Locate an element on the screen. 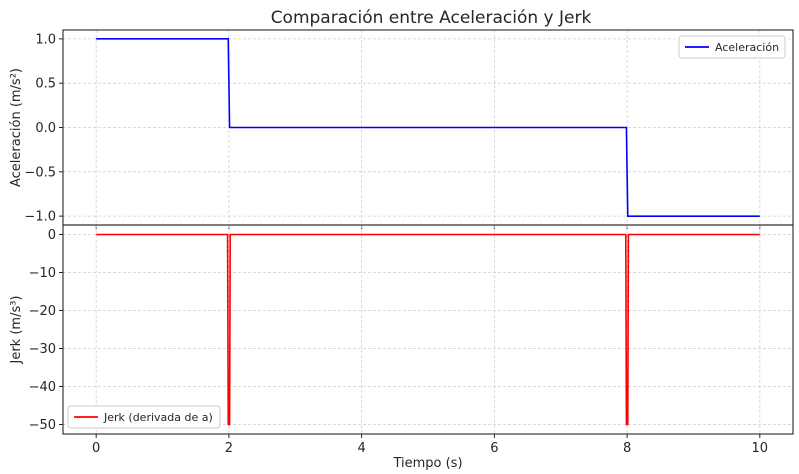 The image size is (799, 474). legend-label: Aceleración is located at coordinates (747, 47).